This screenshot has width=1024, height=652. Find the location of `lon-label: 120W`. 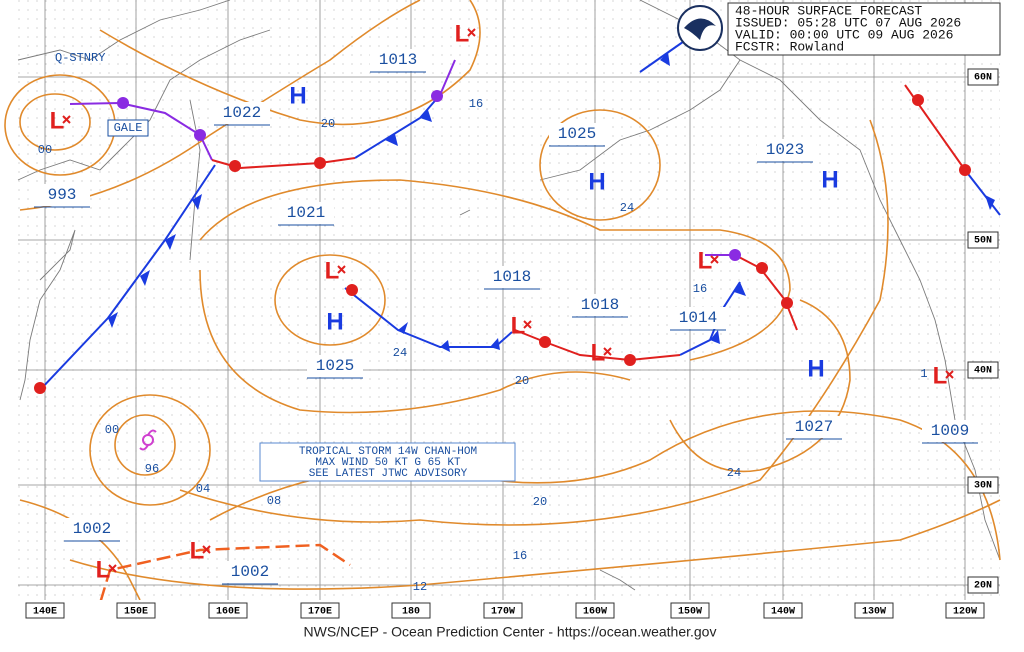

lon-label: 120W is located at coordinates (965, 612).